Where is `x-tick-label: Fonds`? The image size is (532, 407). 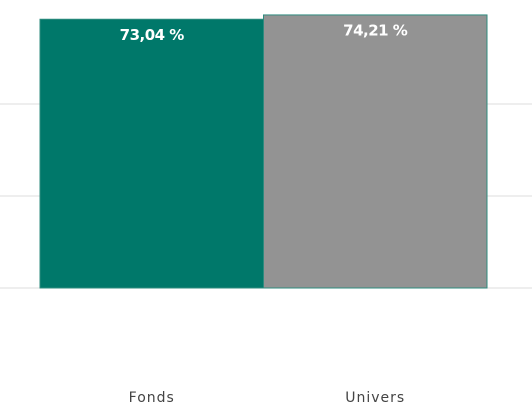
x-tick-label: Fonds is located at coordinates (152, 398).